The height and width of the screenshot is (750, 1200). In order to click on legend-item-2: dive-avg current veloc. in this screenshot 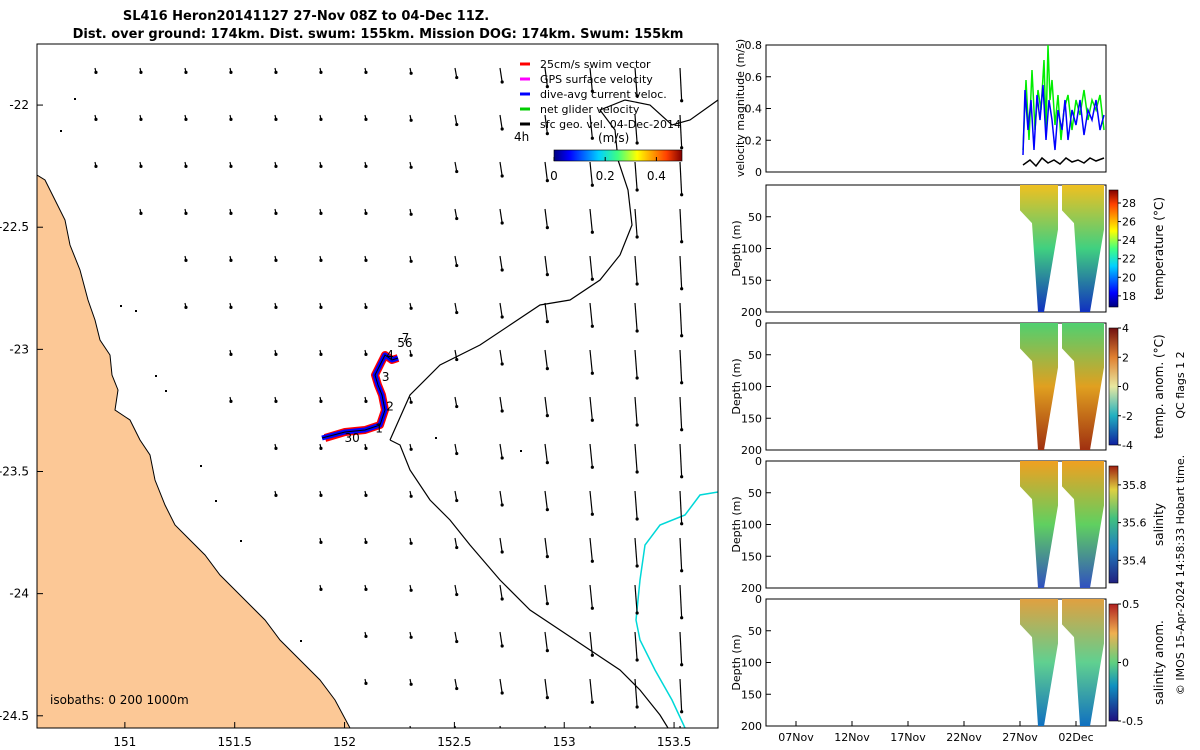, I will do `click(603, 94)`.